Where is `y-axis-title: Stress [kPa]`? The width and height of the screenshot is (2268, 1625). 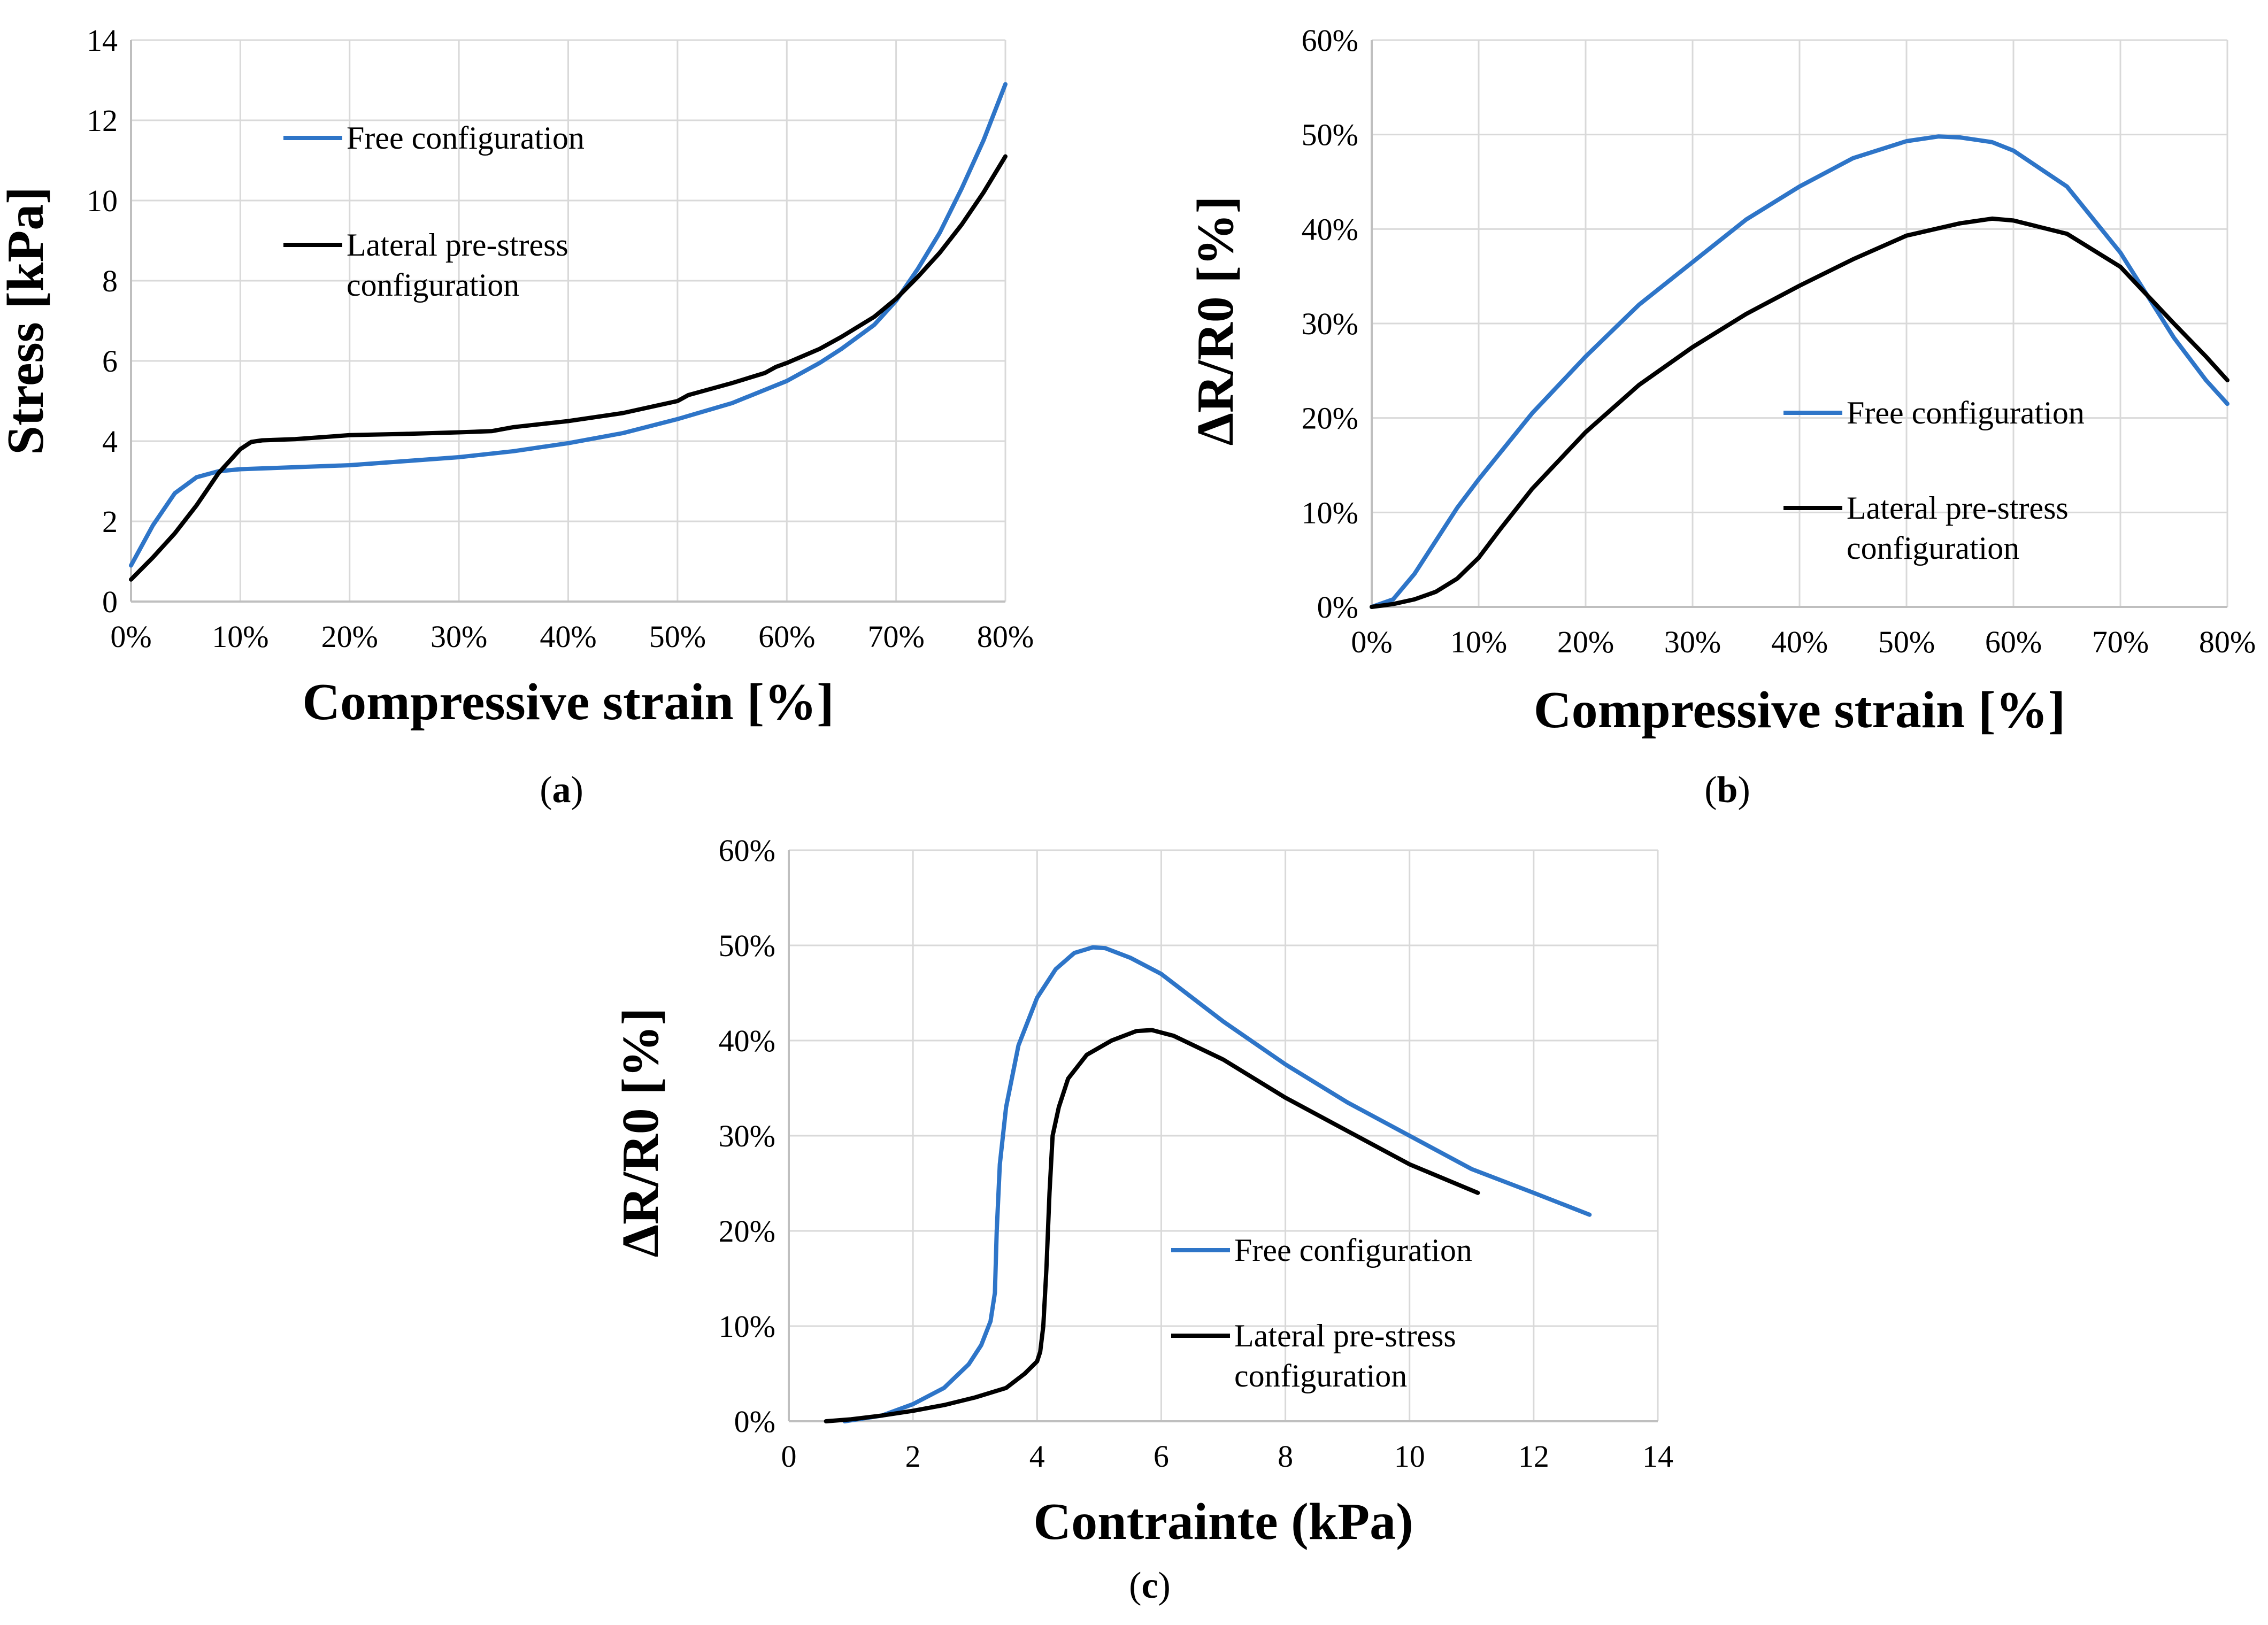
y-axis-title: Stress [kPa] is located at coordinates (27, 321).